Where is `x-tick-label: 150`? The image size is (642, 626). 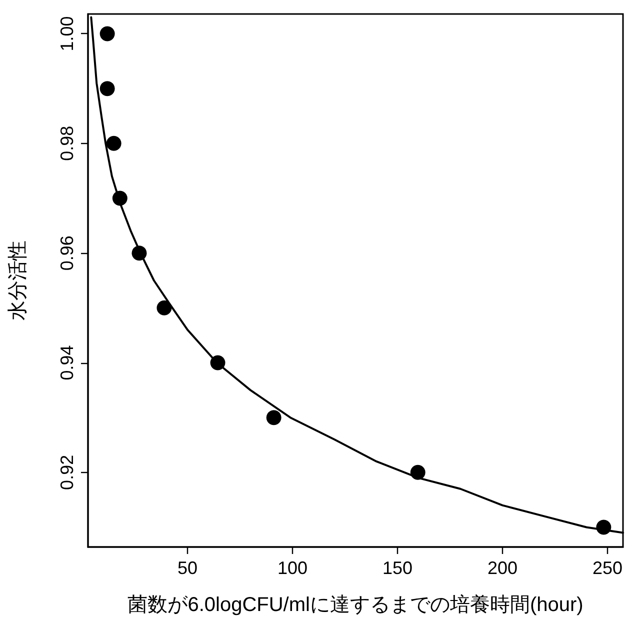 x-tick-label: 150 is located at coordinates (397, 568).